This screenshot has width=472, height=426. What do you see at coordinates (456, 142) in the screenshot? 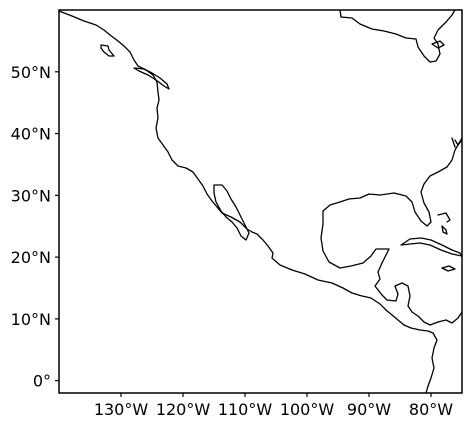
I see `chesapeake` at bounding box center [456, 142].